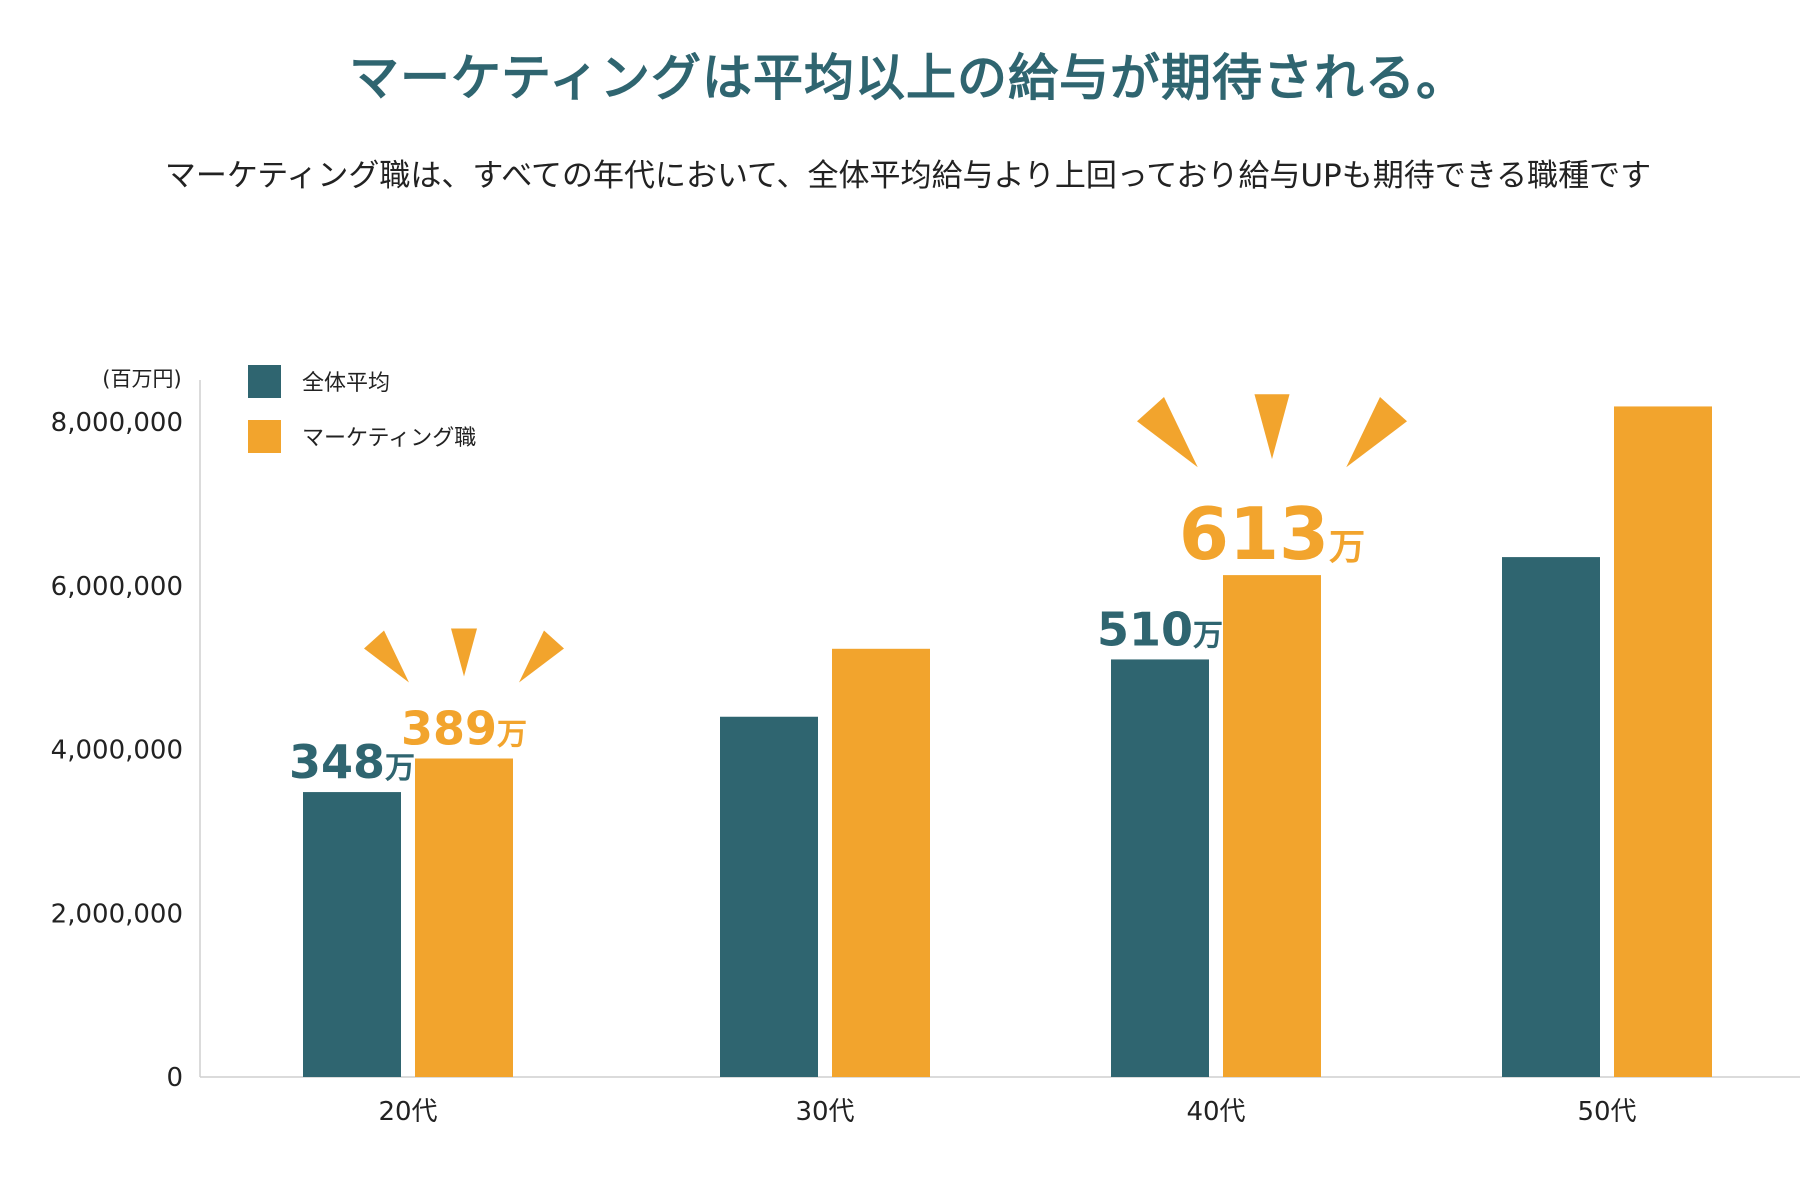 The height and width of the screenshot is (1182, 1816). I want to click on y-tick-label: 8,000,000, so click(117, 423).